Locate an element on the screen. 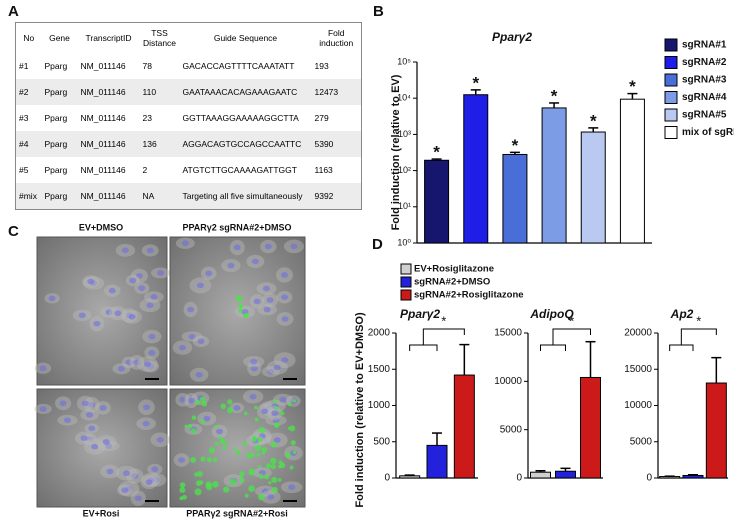  y-tick-label: 500 is located at coordinates (381, 441).